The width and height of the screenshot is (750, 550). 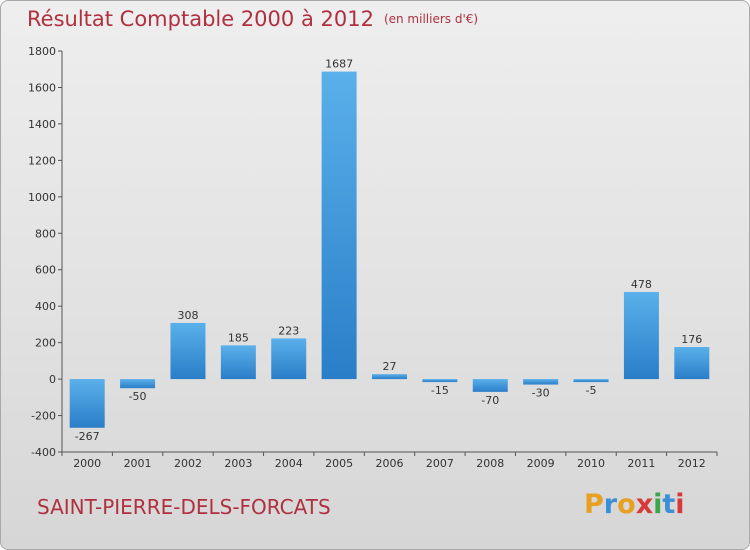 What do you see at coordinates (692, 463) in the screenshot?
I see `x-tick-label: 2012` at bounding box center [692, 463].